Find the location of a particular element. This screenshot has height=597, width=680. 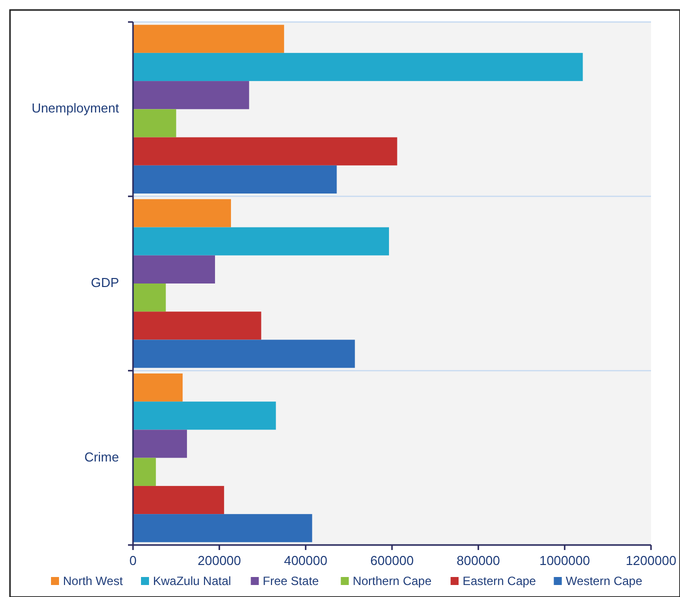

legend-label: North West is located at coordinates (93, 581).